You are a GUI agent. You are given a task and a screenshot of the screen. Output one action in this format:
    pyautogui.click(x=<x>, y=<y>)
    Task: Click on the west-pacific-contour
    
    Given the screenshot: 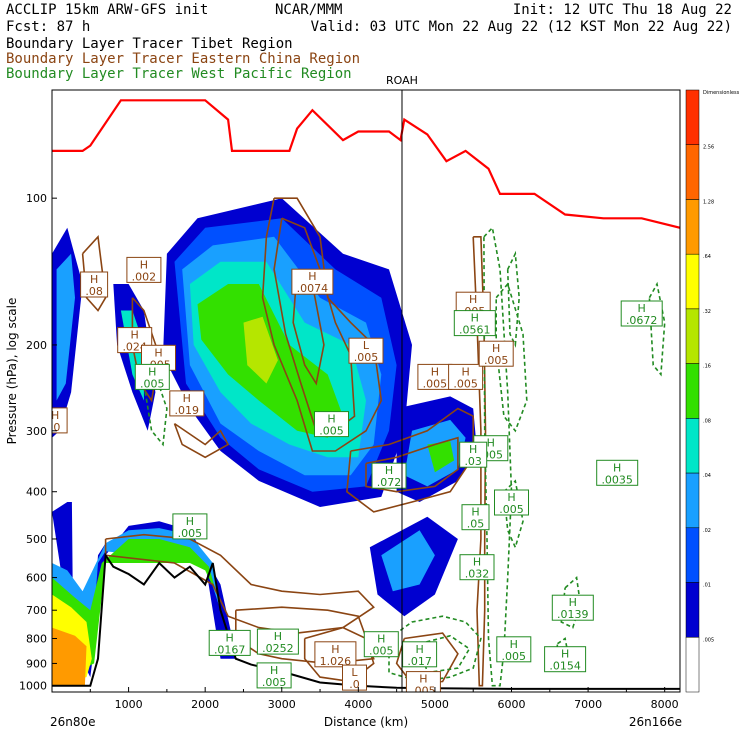 What is the action you would take?
    pyautogui.click(x=435, y=649)
    